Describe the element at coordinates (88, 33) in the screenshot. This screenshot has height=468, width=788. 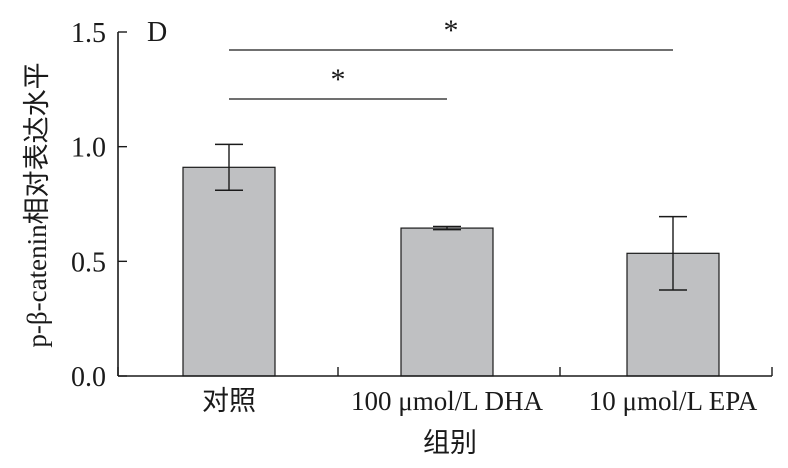
I see `y-tick-label-3: 1.5` at that location.